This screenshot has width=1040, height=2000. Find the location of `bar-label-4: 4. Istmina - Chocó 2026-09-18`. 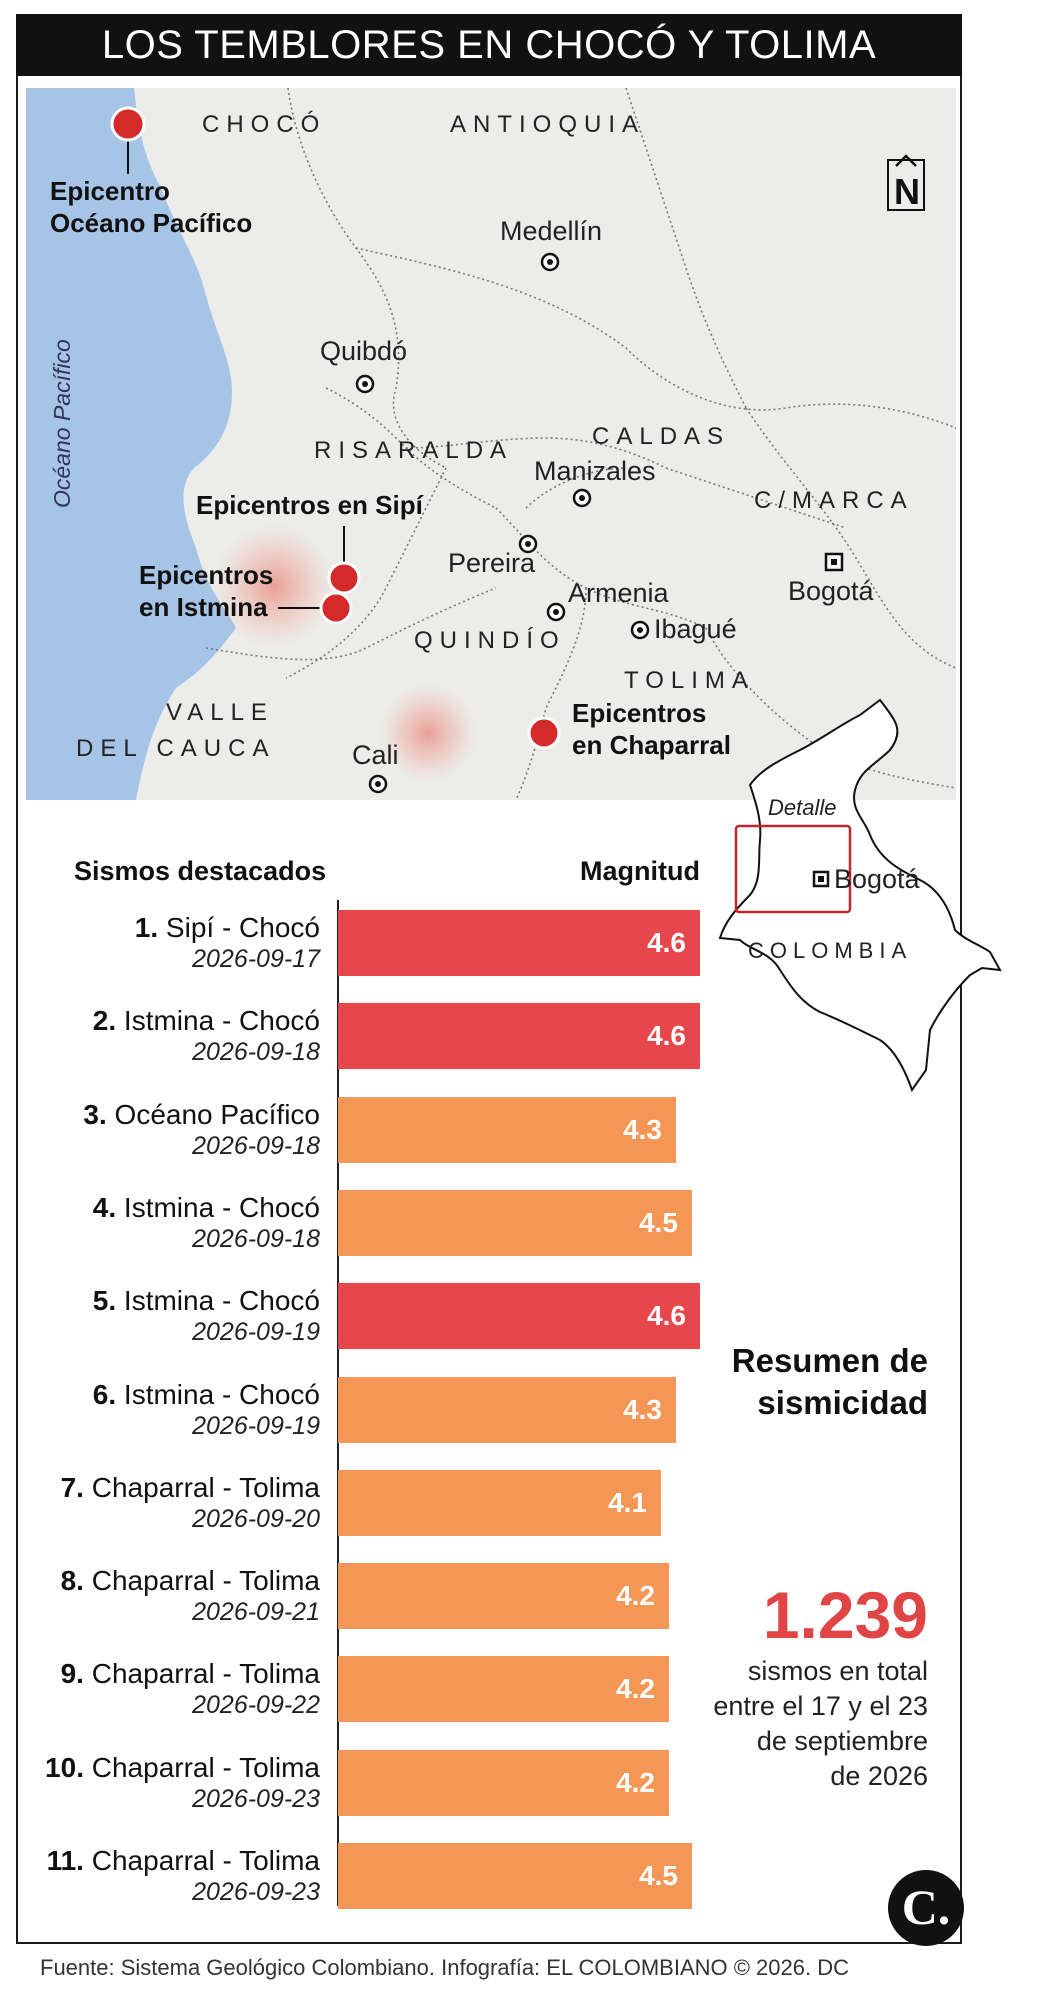

bar-label-4: 4. Istmina - Chocó 2026-09-18 is located at coordinates (160, 1223).